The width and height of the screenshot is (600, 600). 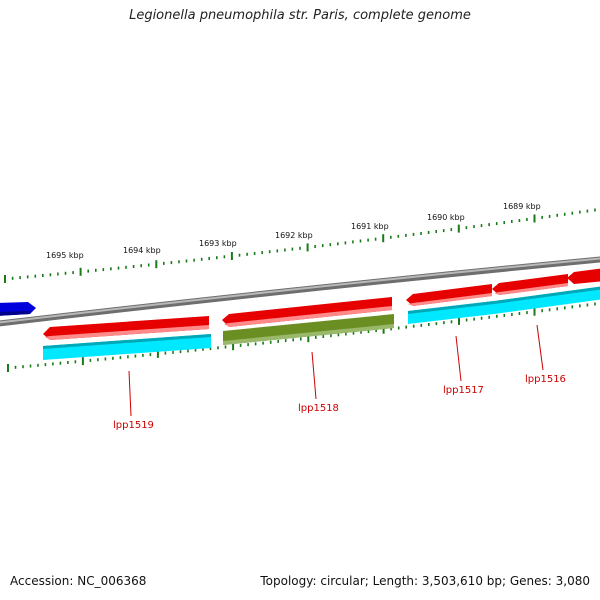 I want to click on gene-label-lpp1519: lpp1519, so click(x=133, y=425).